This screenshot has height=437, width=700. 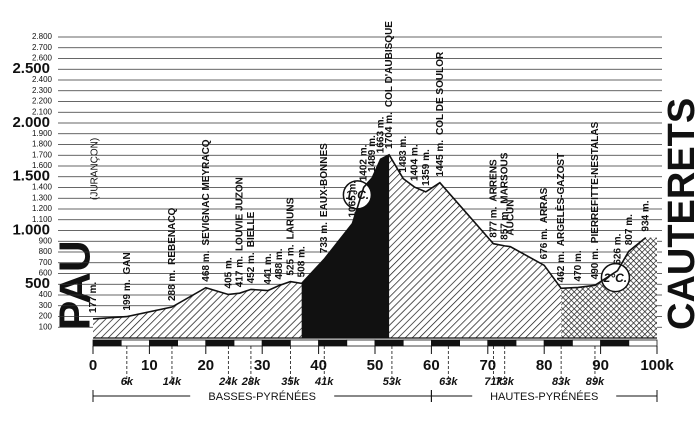 What do you see at coordinates (324, 237) in the screenshot?
I see `altitude-label: 733 m.` at bounding box center [324, 237].